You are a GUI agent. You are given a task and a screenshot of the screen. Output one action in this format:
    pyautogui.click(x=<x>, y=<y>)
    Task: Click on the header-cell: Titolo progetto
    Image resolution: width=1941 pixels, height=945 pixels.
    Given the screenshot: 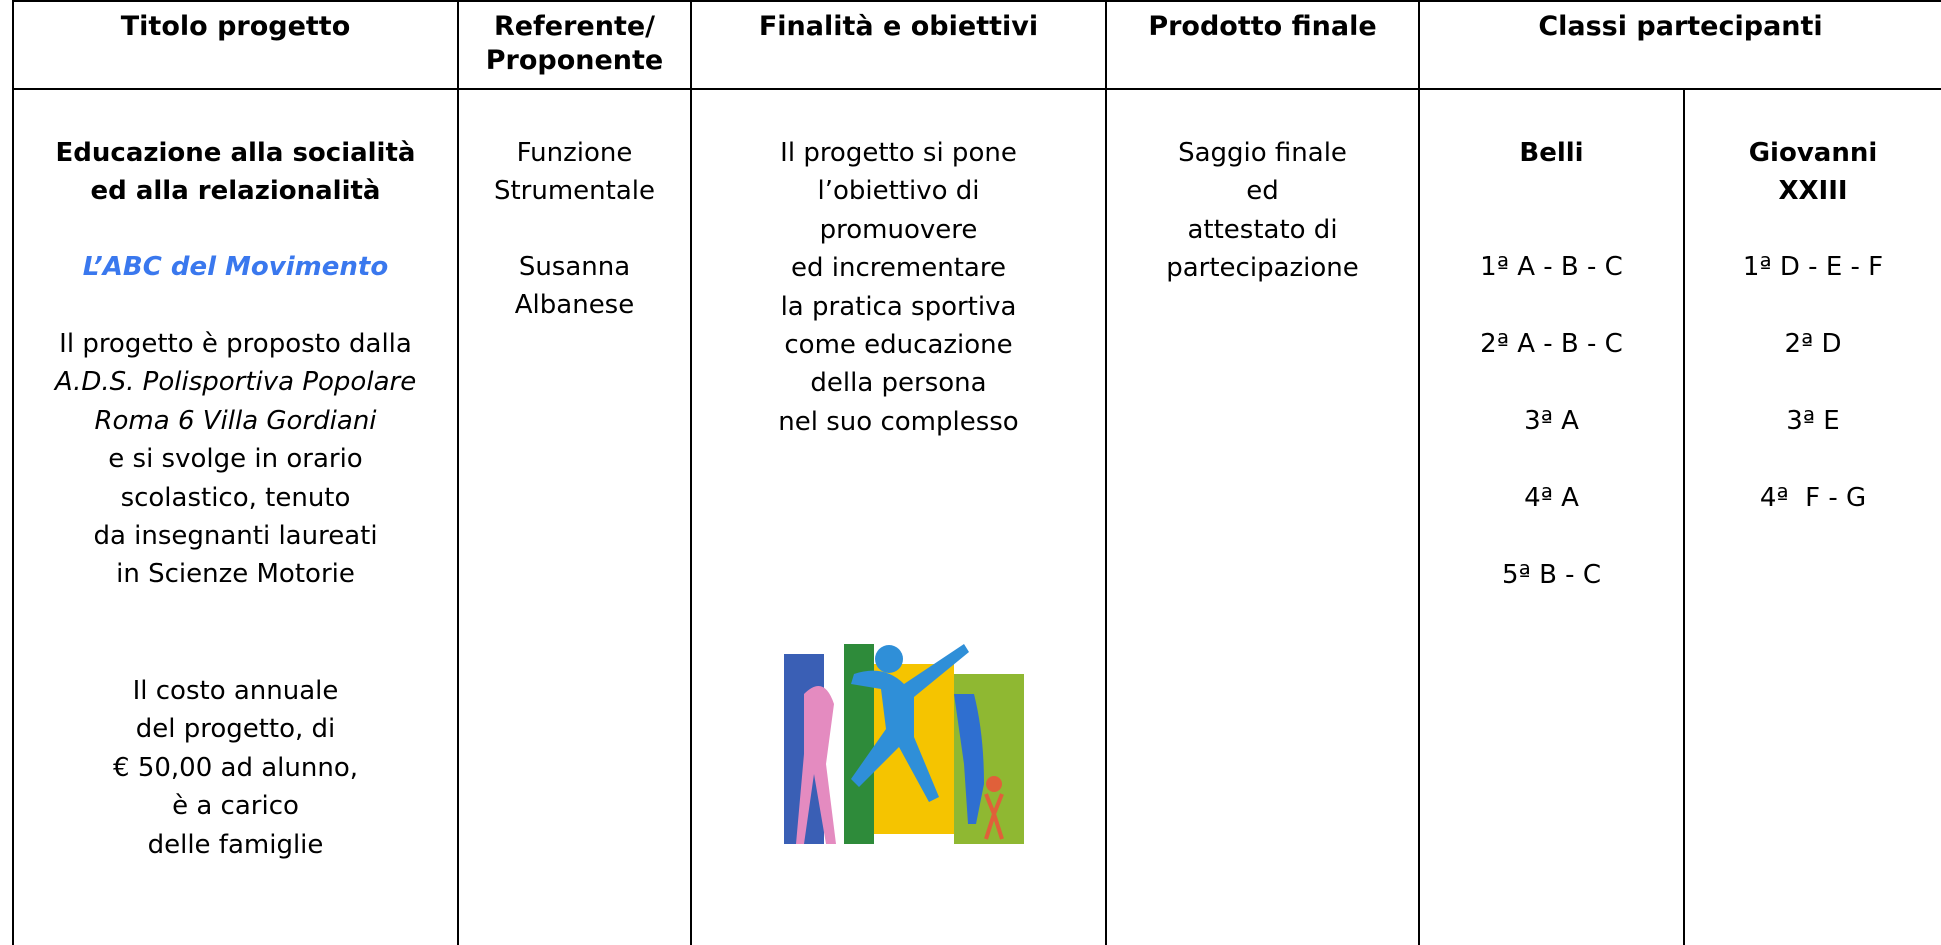 What is the action you would take?
    pyautogui.click(x=235, y=26)
    